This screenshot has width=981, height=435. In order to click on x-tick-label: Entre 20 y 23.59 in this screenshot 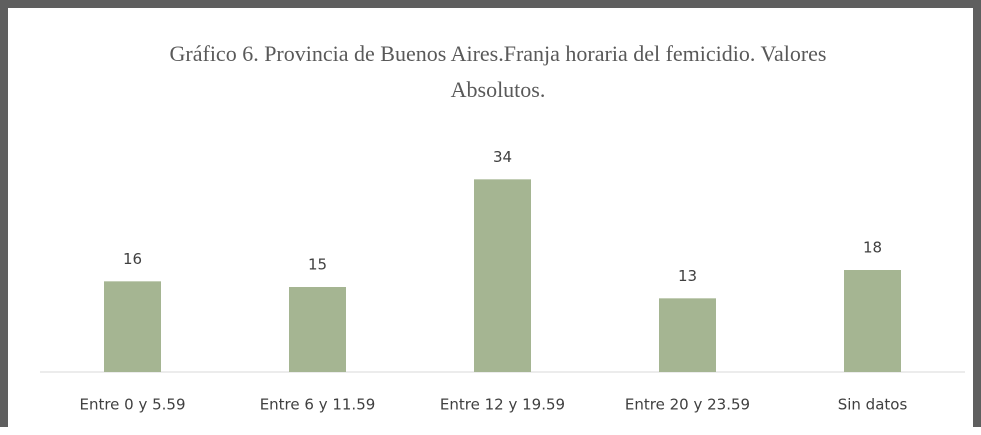, I will do `click(687, 405)`.